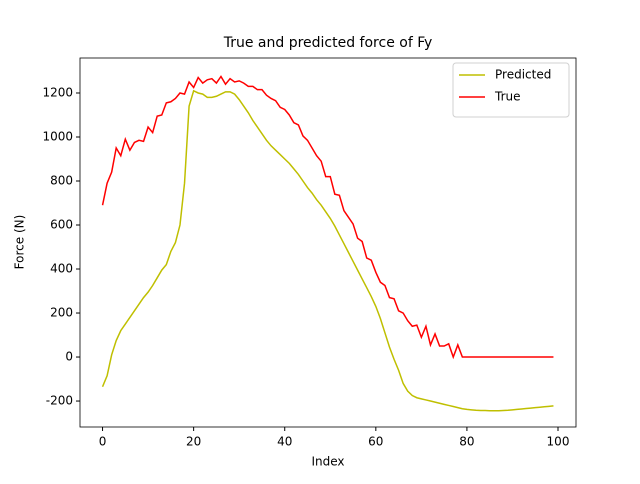 The width and height of the screenshot is (640, 484). Describe the element at coordinates (466, 442) in the screenshot. I see `x-tick-label: 80` at that location.